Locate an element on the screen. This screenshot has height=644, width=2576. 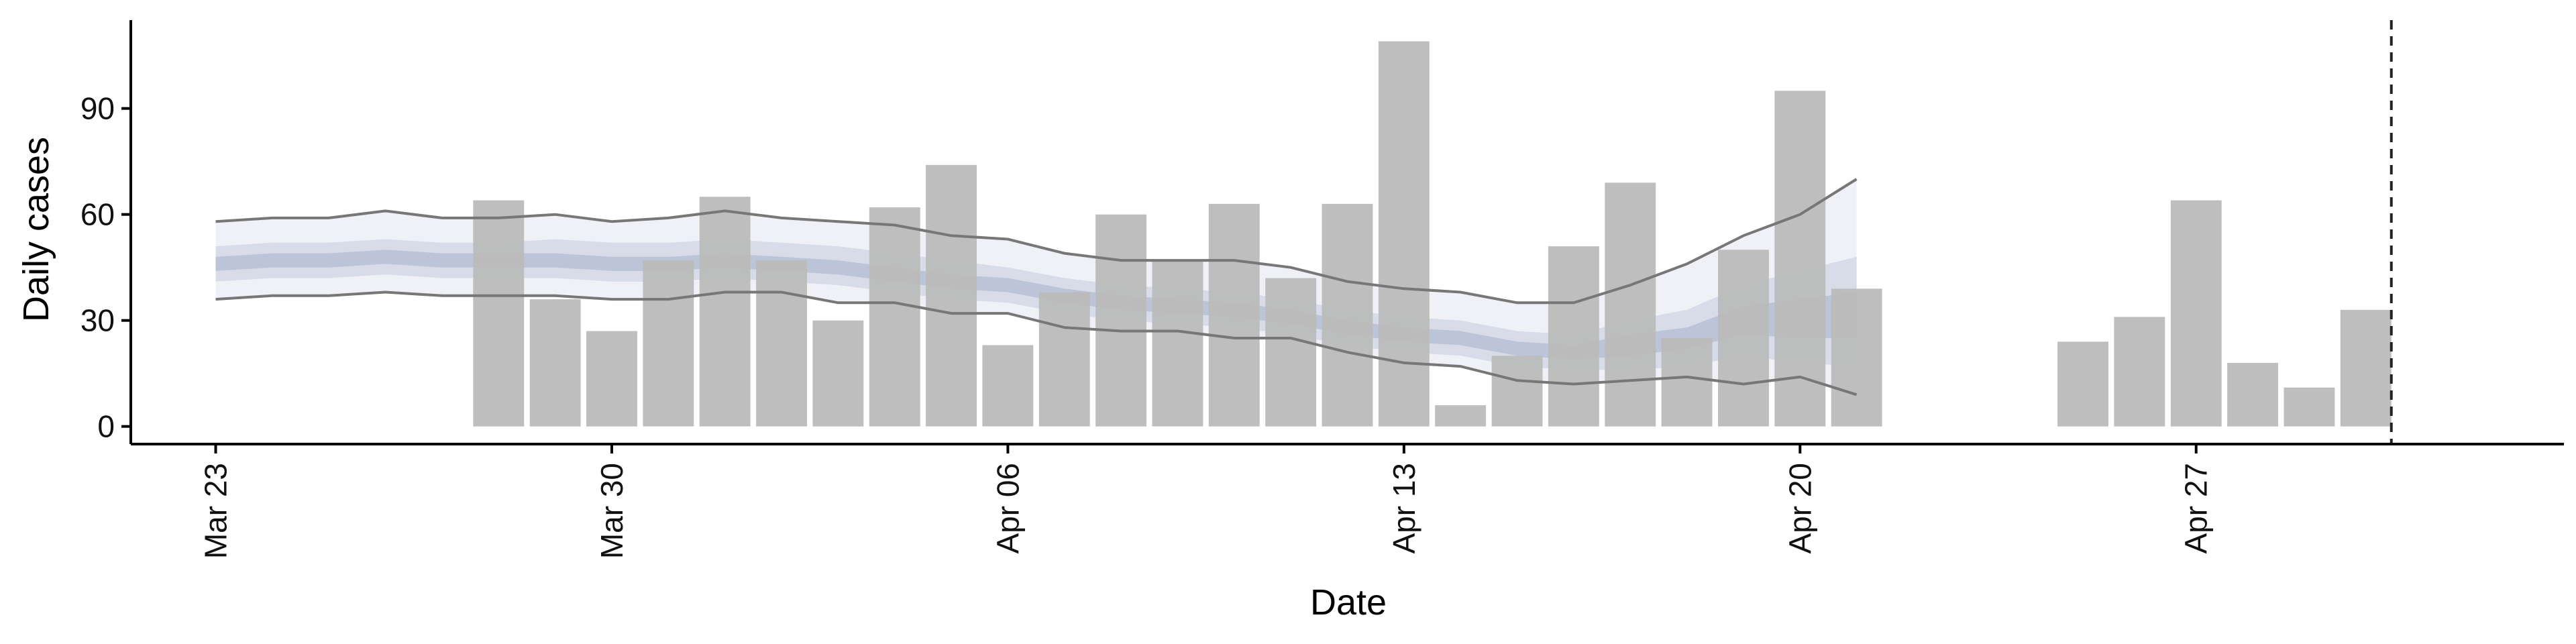
y-tick-label-90: 90 is located at coordinates (97, 108).